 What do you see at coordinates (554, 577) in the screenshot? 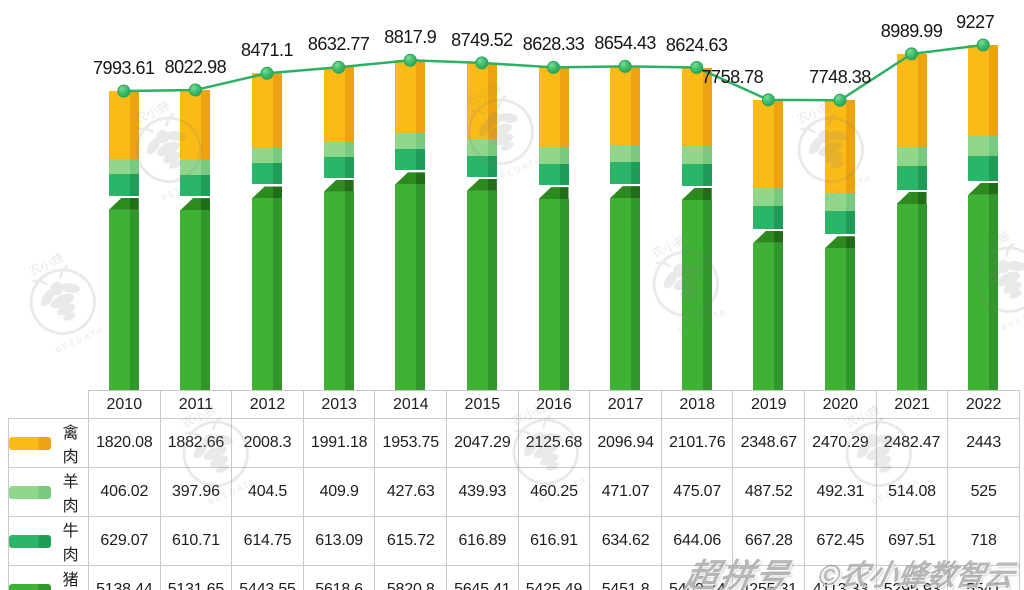
I see `cell-pork-2016: 5425.49` at bounding box center [554, 577].